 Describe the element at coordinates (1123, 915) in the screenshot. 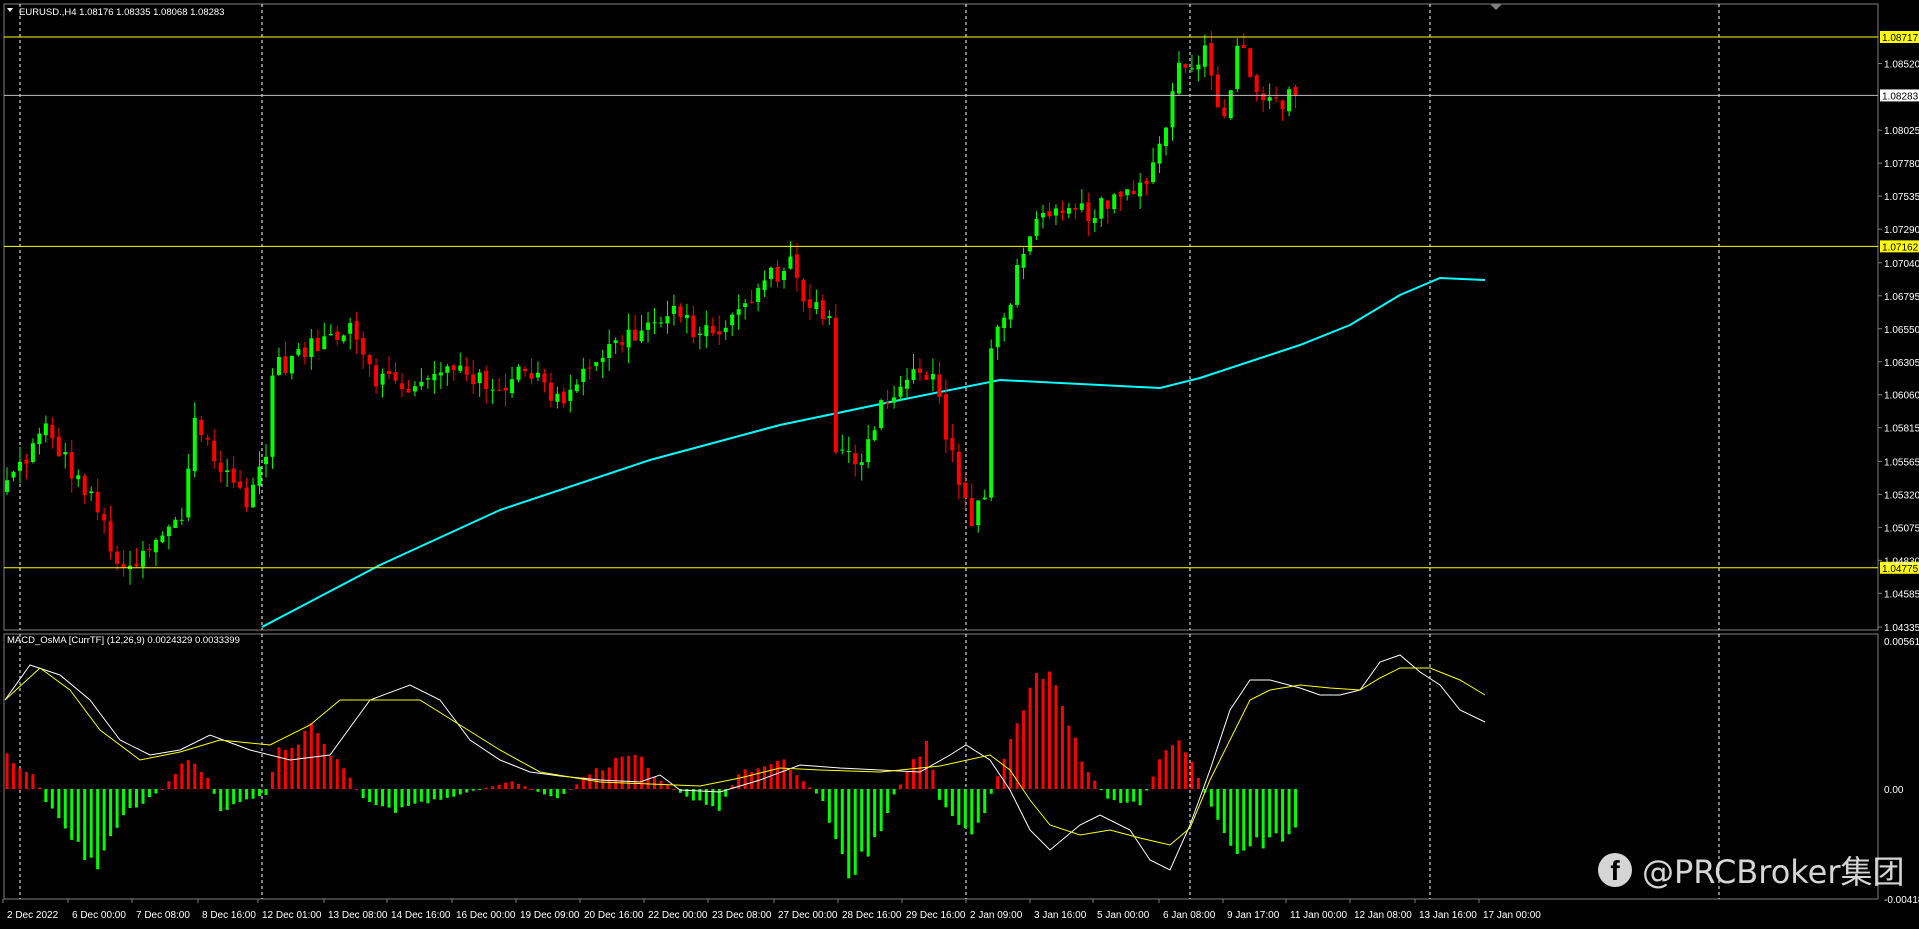

I see `time-label: 5 Jan 00:00` at that location.